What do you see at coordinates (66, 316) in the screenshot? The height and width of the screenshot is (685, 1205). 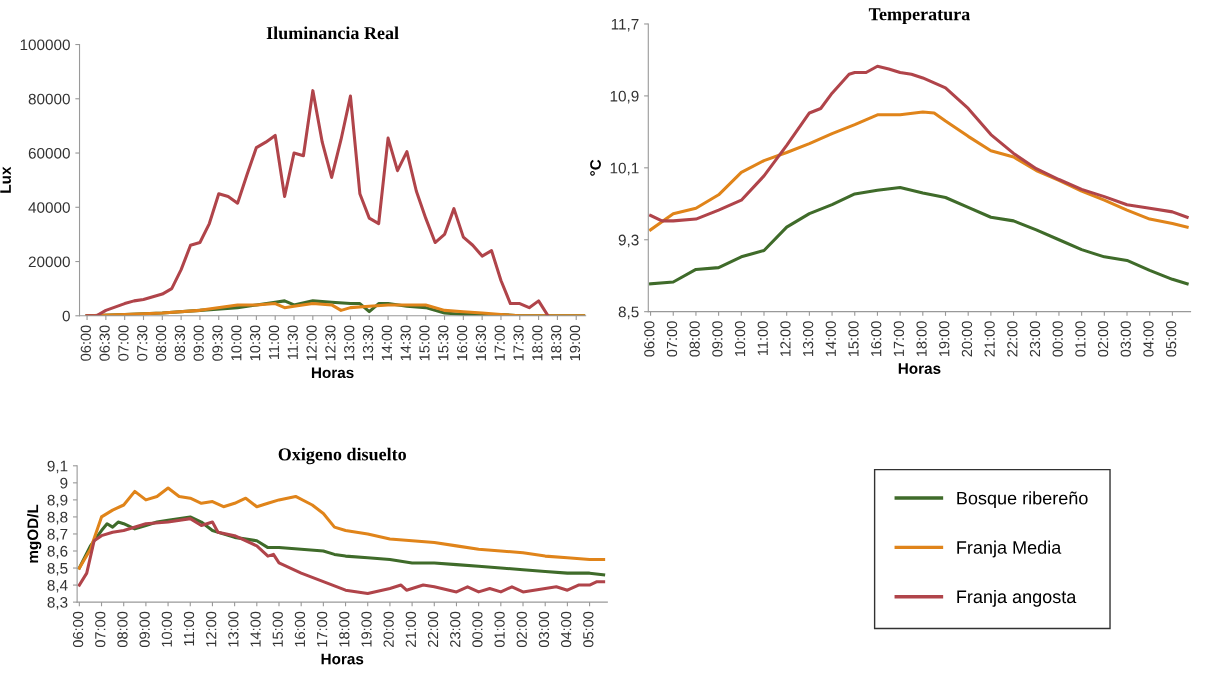 I see `y-tick-label: 0` at bounding box center [66, 316].